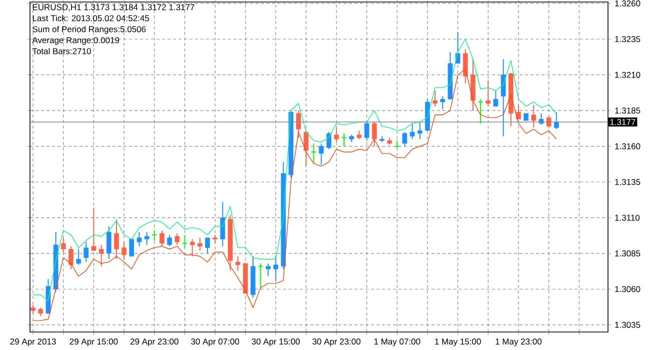  I want to click on annotation: Last Tick: 2013.05.02 04:52:45, so click(91, 18).